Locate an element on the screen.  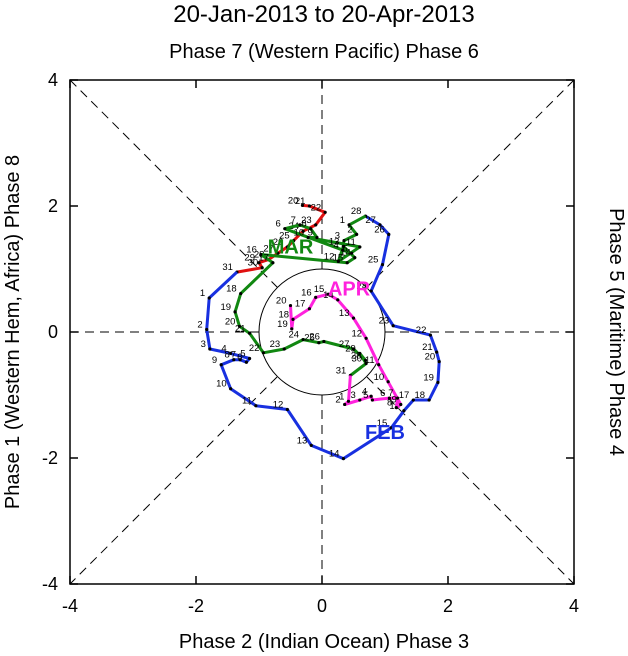
day-label: 28 is located at coordinates (259, 255).